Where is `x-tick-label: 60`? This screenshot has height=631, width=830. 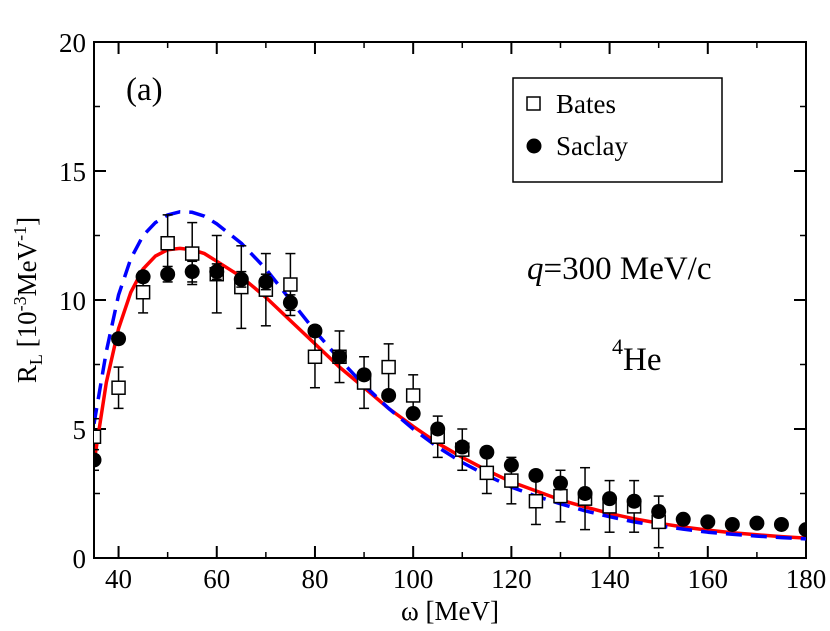
x-tick-label: 60 is located at coordinates (216, 579).